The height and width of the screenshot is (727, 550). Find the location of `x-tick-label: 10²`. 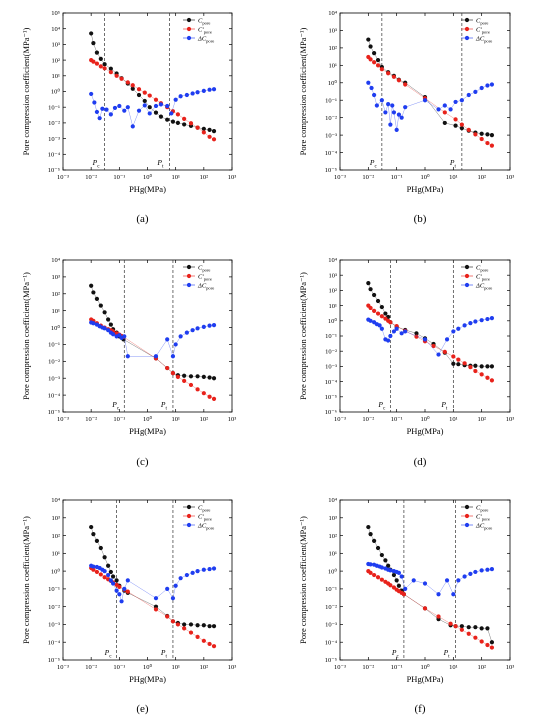

x-tick-label: 10² is located at coordinates (481, 177).